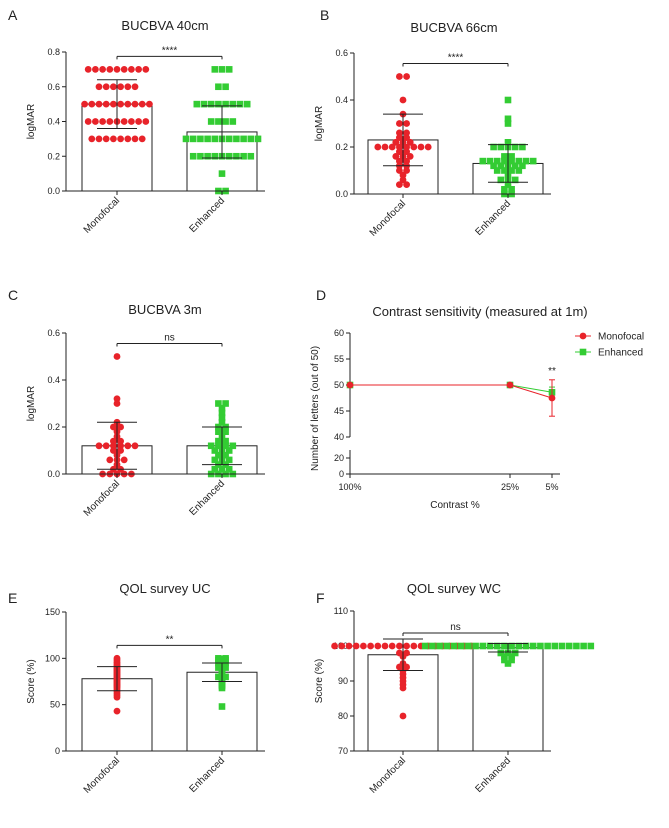 The width and height of the screenshot is (669, 828). Describe the element at coordinates (479, 311) in the screenshot. I see `chart-title: Contrast sensitivity (measured at 1m)` at that location.